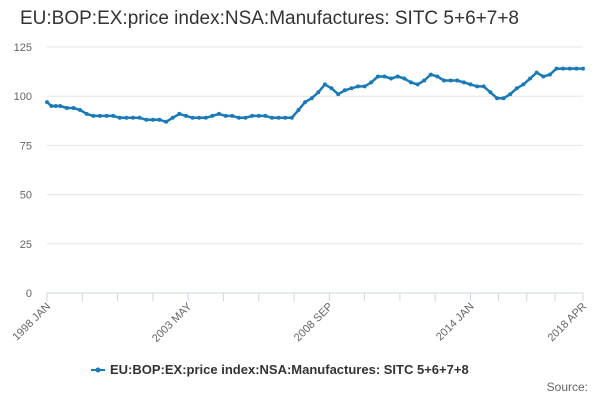 Image resolution: width=600 pixels, height=400 pixels. What do you see at coordinates (29, 294) in the screenshot?
I see `y-tick-label: 0` at bounding box center [29, 294].